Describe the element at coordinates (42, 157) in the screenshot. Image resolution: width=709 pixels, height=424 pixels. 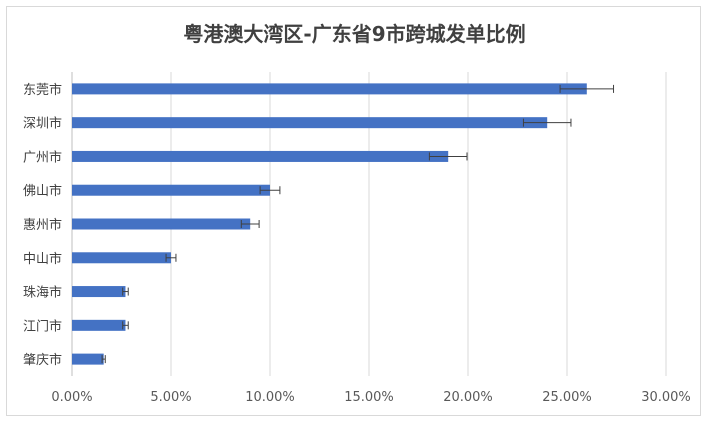
I see `y-tick-label: 广州市` at that location.